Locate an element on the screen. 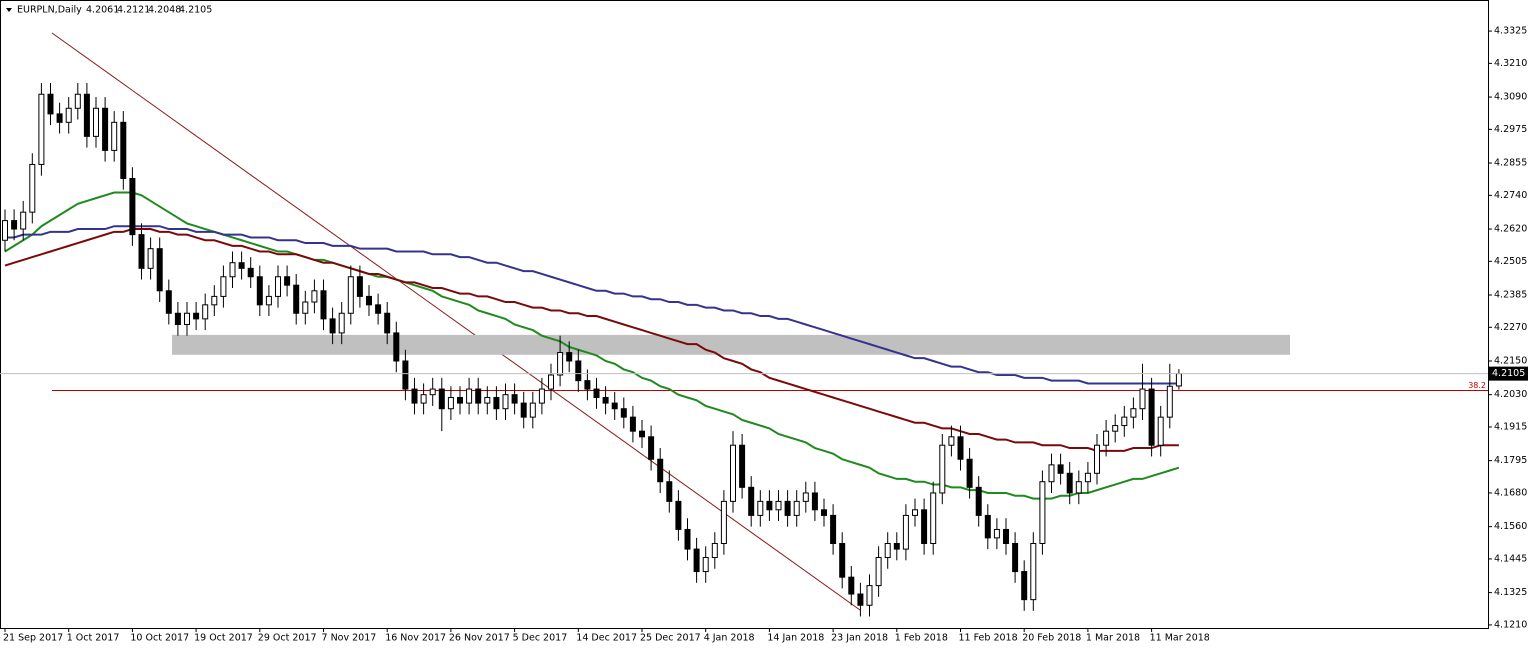 The width and height of the screenshot is (1529, 653). x-tick-label: 29 Oct 2017 is located at coordinates (287, 638).